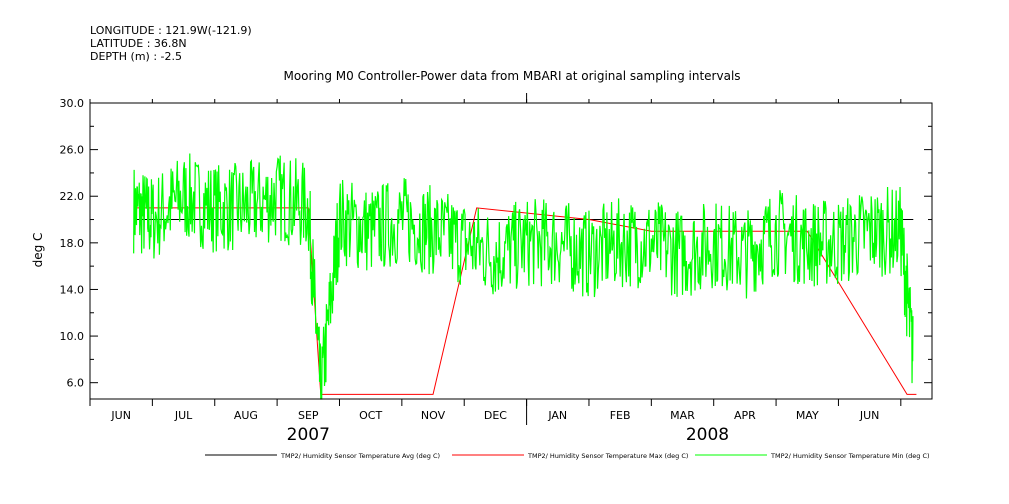 The width and height of the screenshot is (1009, 504). Describe the element at coordinates (72, 103) in the screenshot. I see `y-tick-label: 30.0` at that location.